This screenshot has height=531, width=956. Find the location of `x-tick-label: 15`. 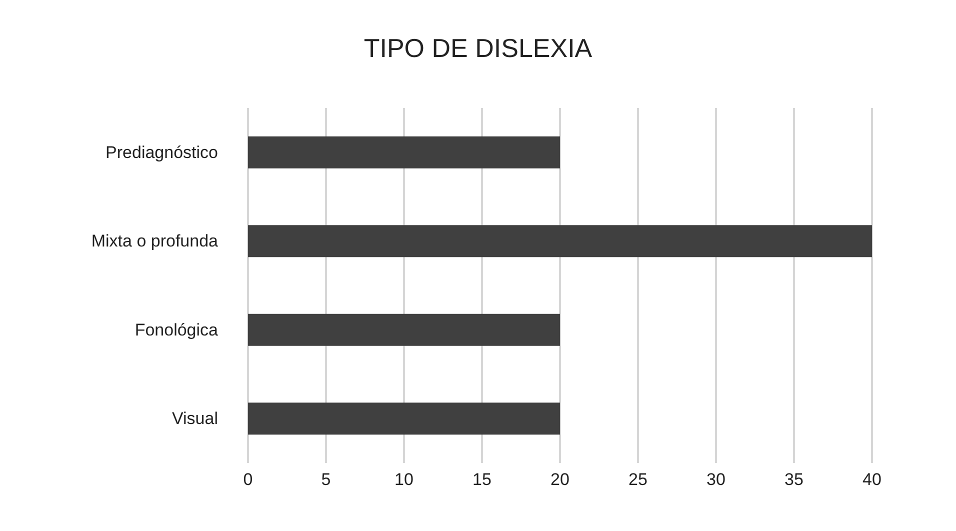

x-tick-label: 15 is located at coordinates (482, 479).